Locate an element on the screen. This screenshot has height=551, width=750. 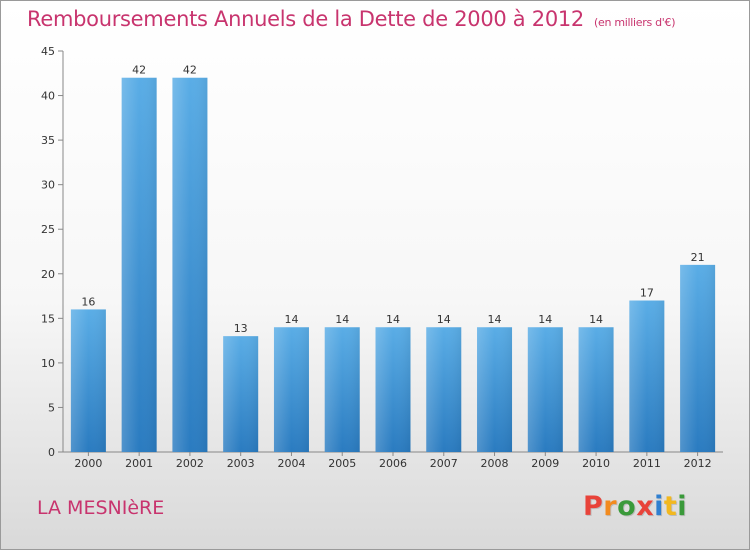
x-tick-label: 2010 is located at coordinates (596, 463).